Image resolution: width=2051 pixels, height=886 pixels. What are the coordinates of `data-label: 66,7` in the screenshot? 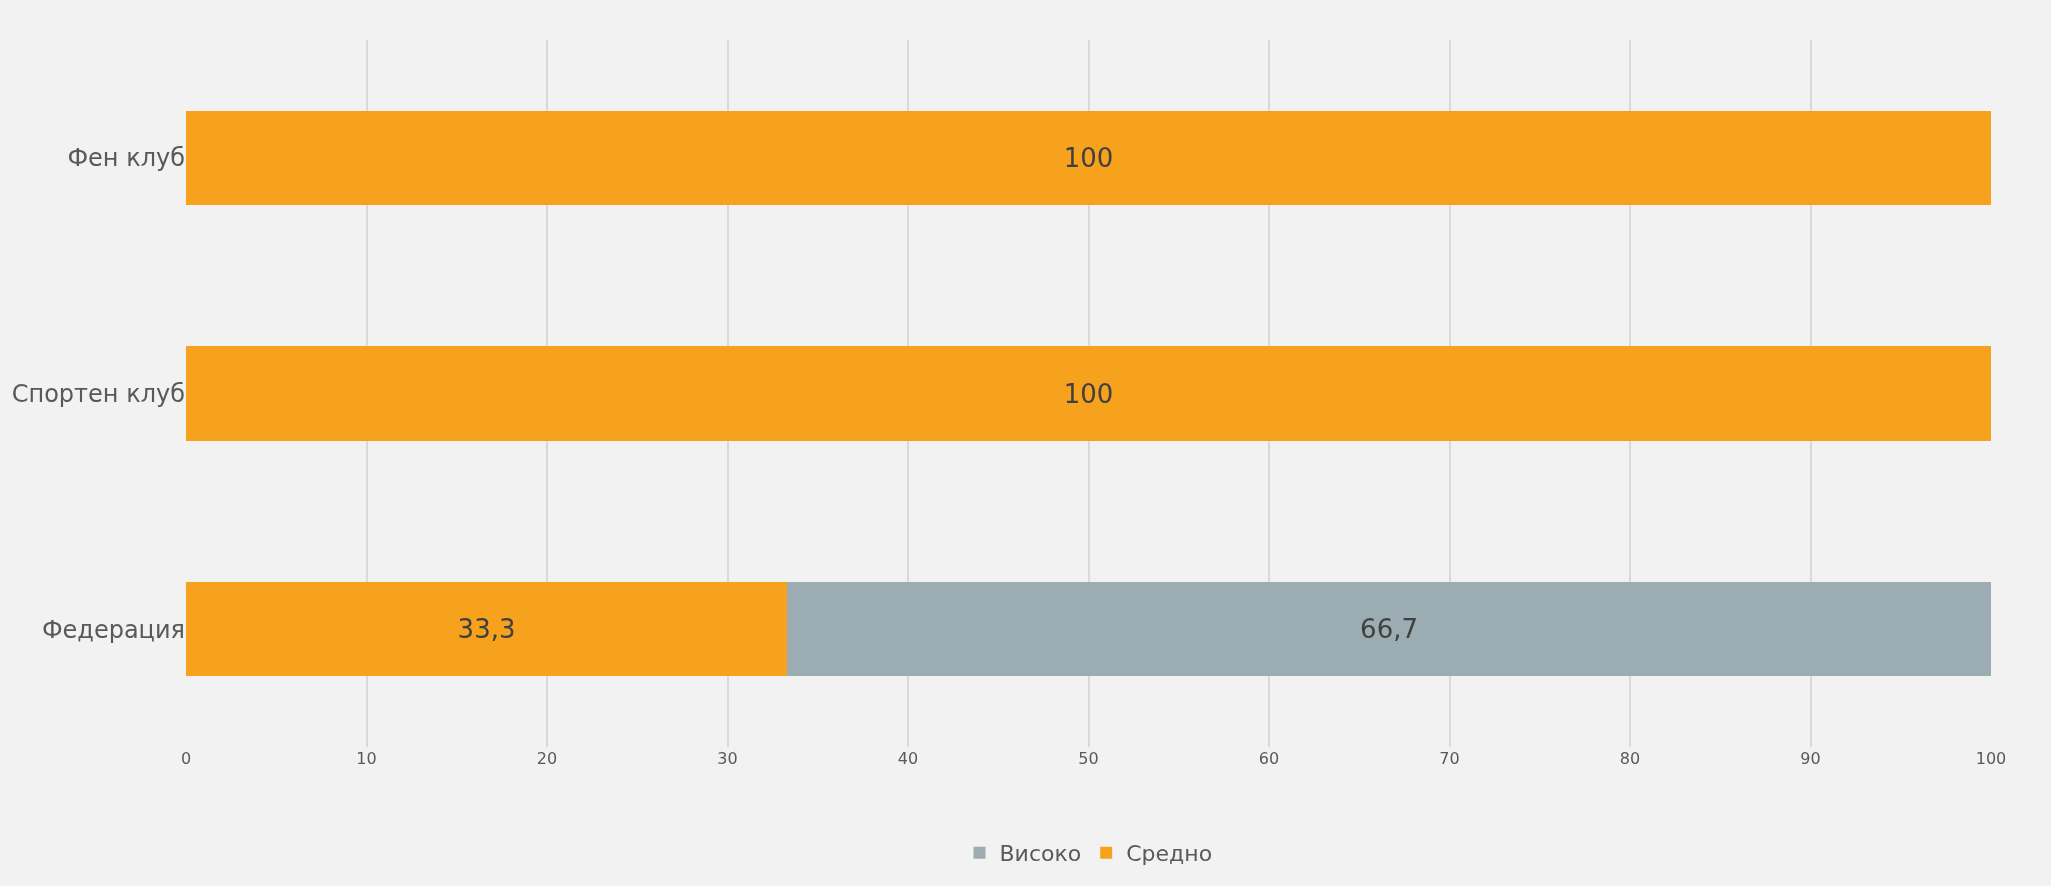 It's located at (1389, 629).